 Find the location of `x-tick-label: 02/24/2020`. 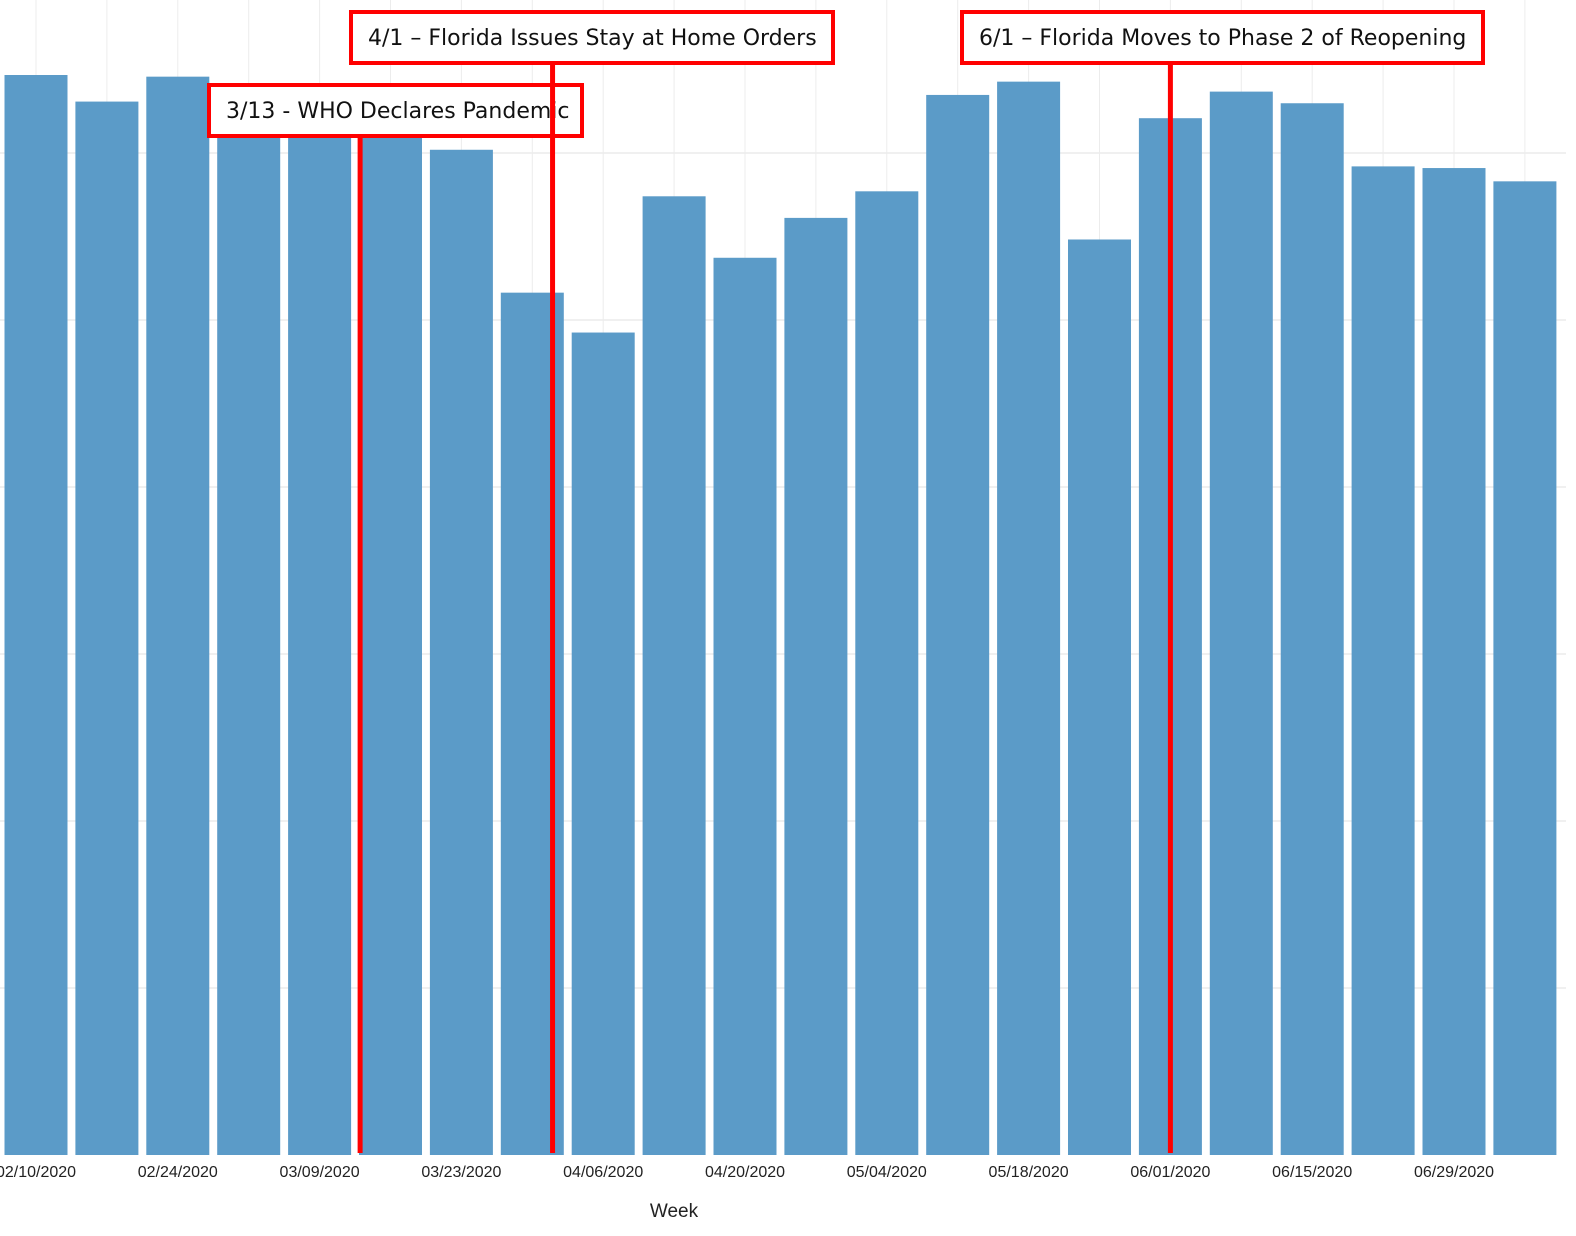

x-tick-label: 02/24/2020 is located at coordinates (178, 1172).